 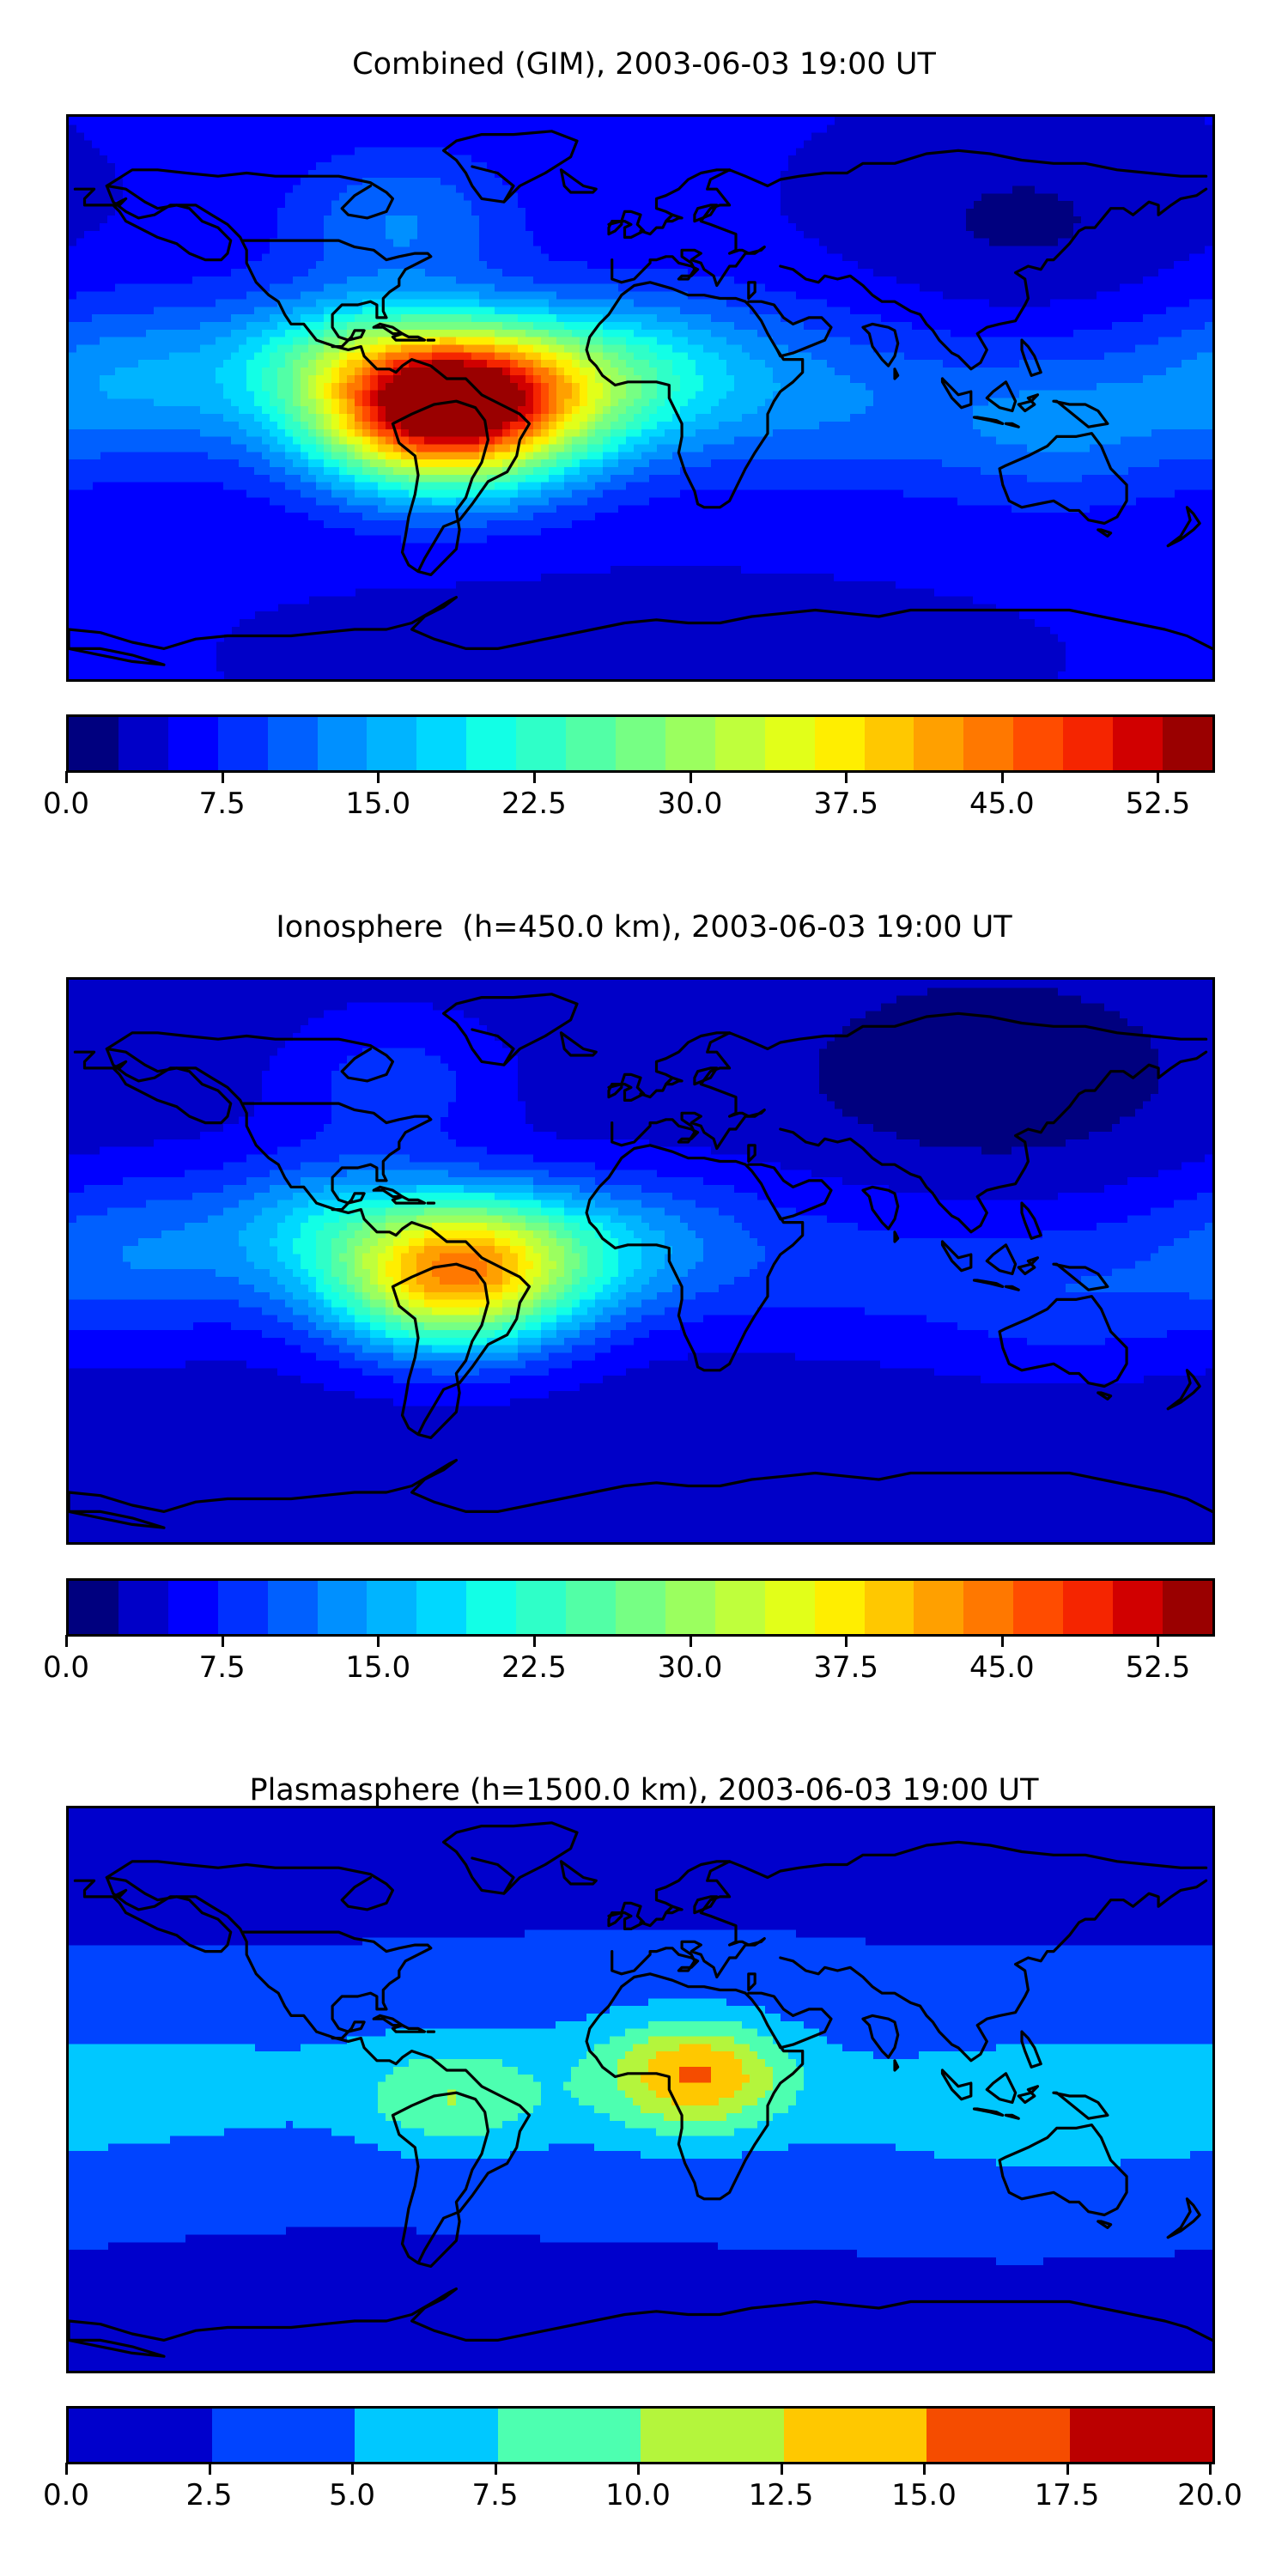 What do you see at coordinates (846, 804) in the screenshot?
I see `colorbar-tick-label: 37.5` at bounding box center [846, 804].